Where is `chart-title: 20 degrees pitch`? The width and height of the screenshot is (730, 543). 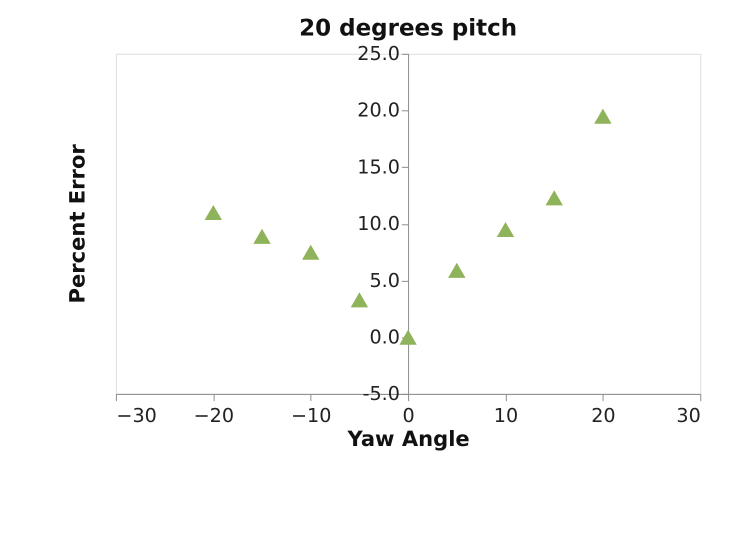 chart-title: 20 degrees pitch is located at coordinates (408, 29).